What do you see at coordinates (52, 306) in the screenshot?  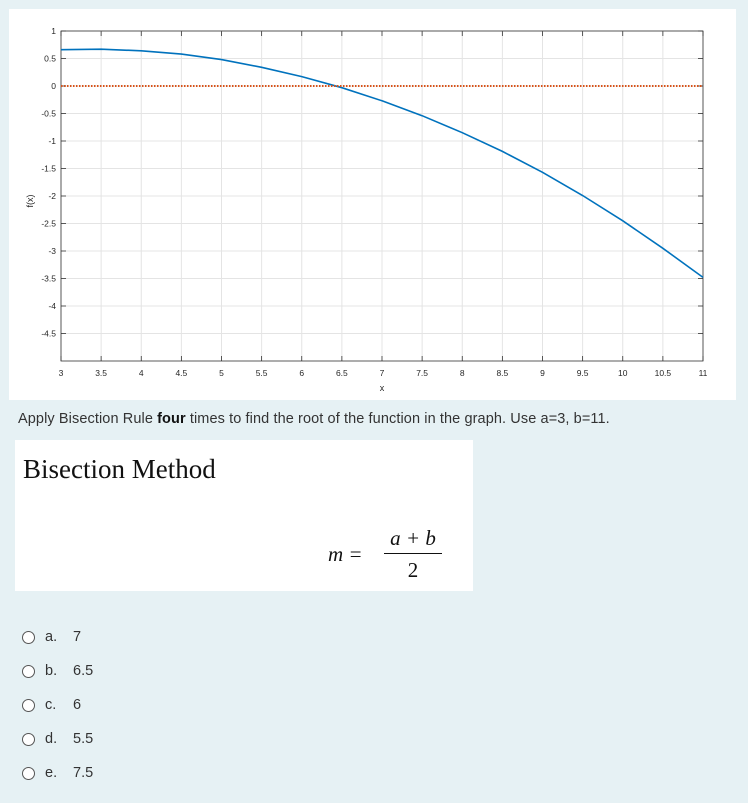 I see `y-tick-label: -4` at bounding box center [52, 306].